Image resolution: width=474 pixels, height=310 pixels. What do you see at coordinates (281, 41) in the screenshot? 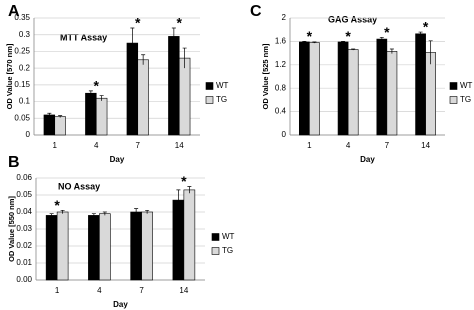
I see `y-tick-label: 1.6` at bounding box center [281, 41].